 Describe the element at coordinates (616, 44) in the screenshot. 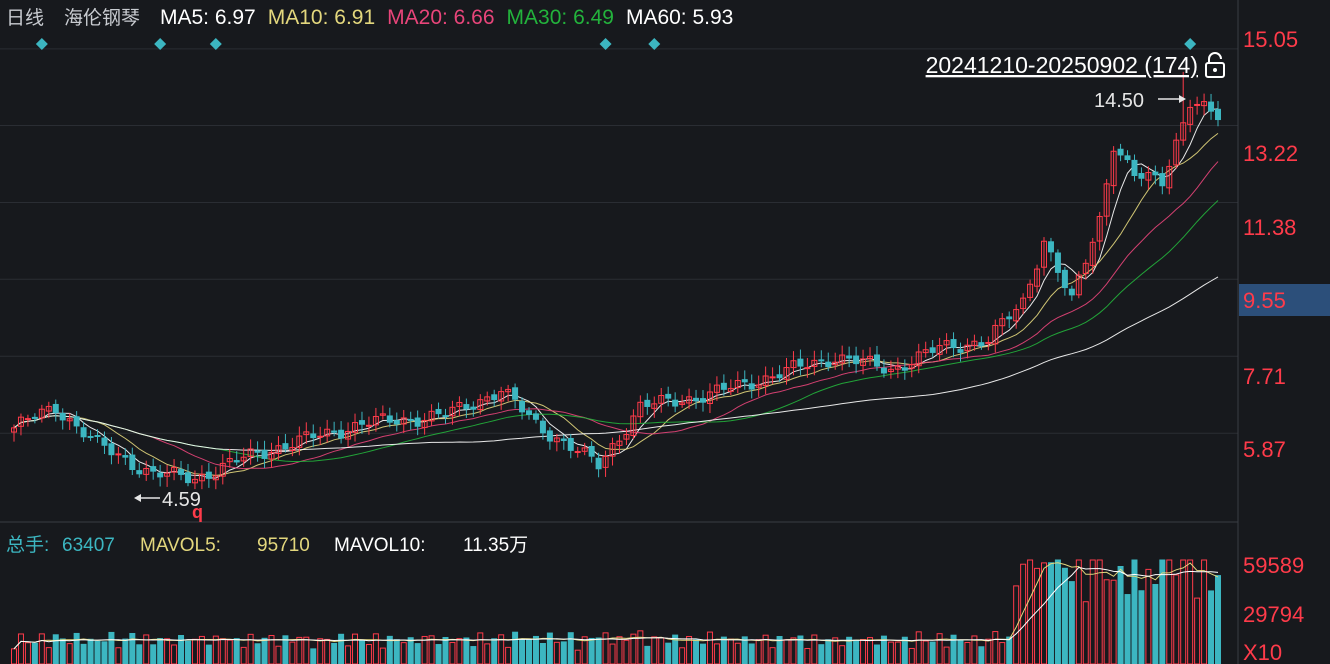

I see `signal-markers` at that location.